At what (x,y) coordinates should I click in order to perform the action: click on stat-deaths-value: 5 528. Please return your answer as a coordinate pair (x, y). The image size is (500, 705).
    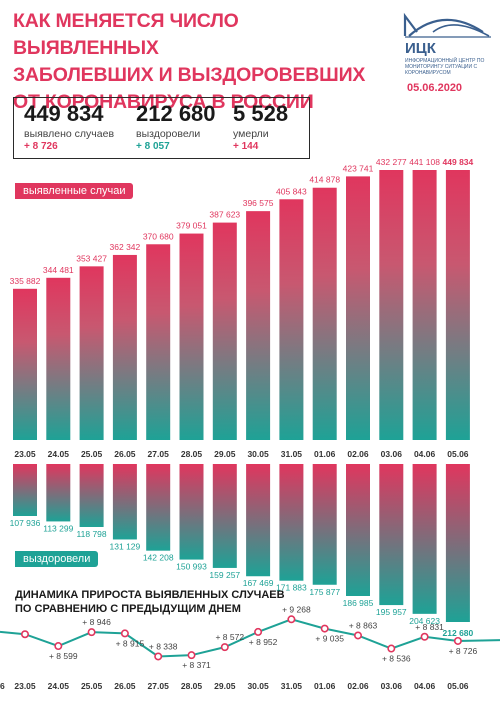
    Looking at the image, I should click on (261, 113).